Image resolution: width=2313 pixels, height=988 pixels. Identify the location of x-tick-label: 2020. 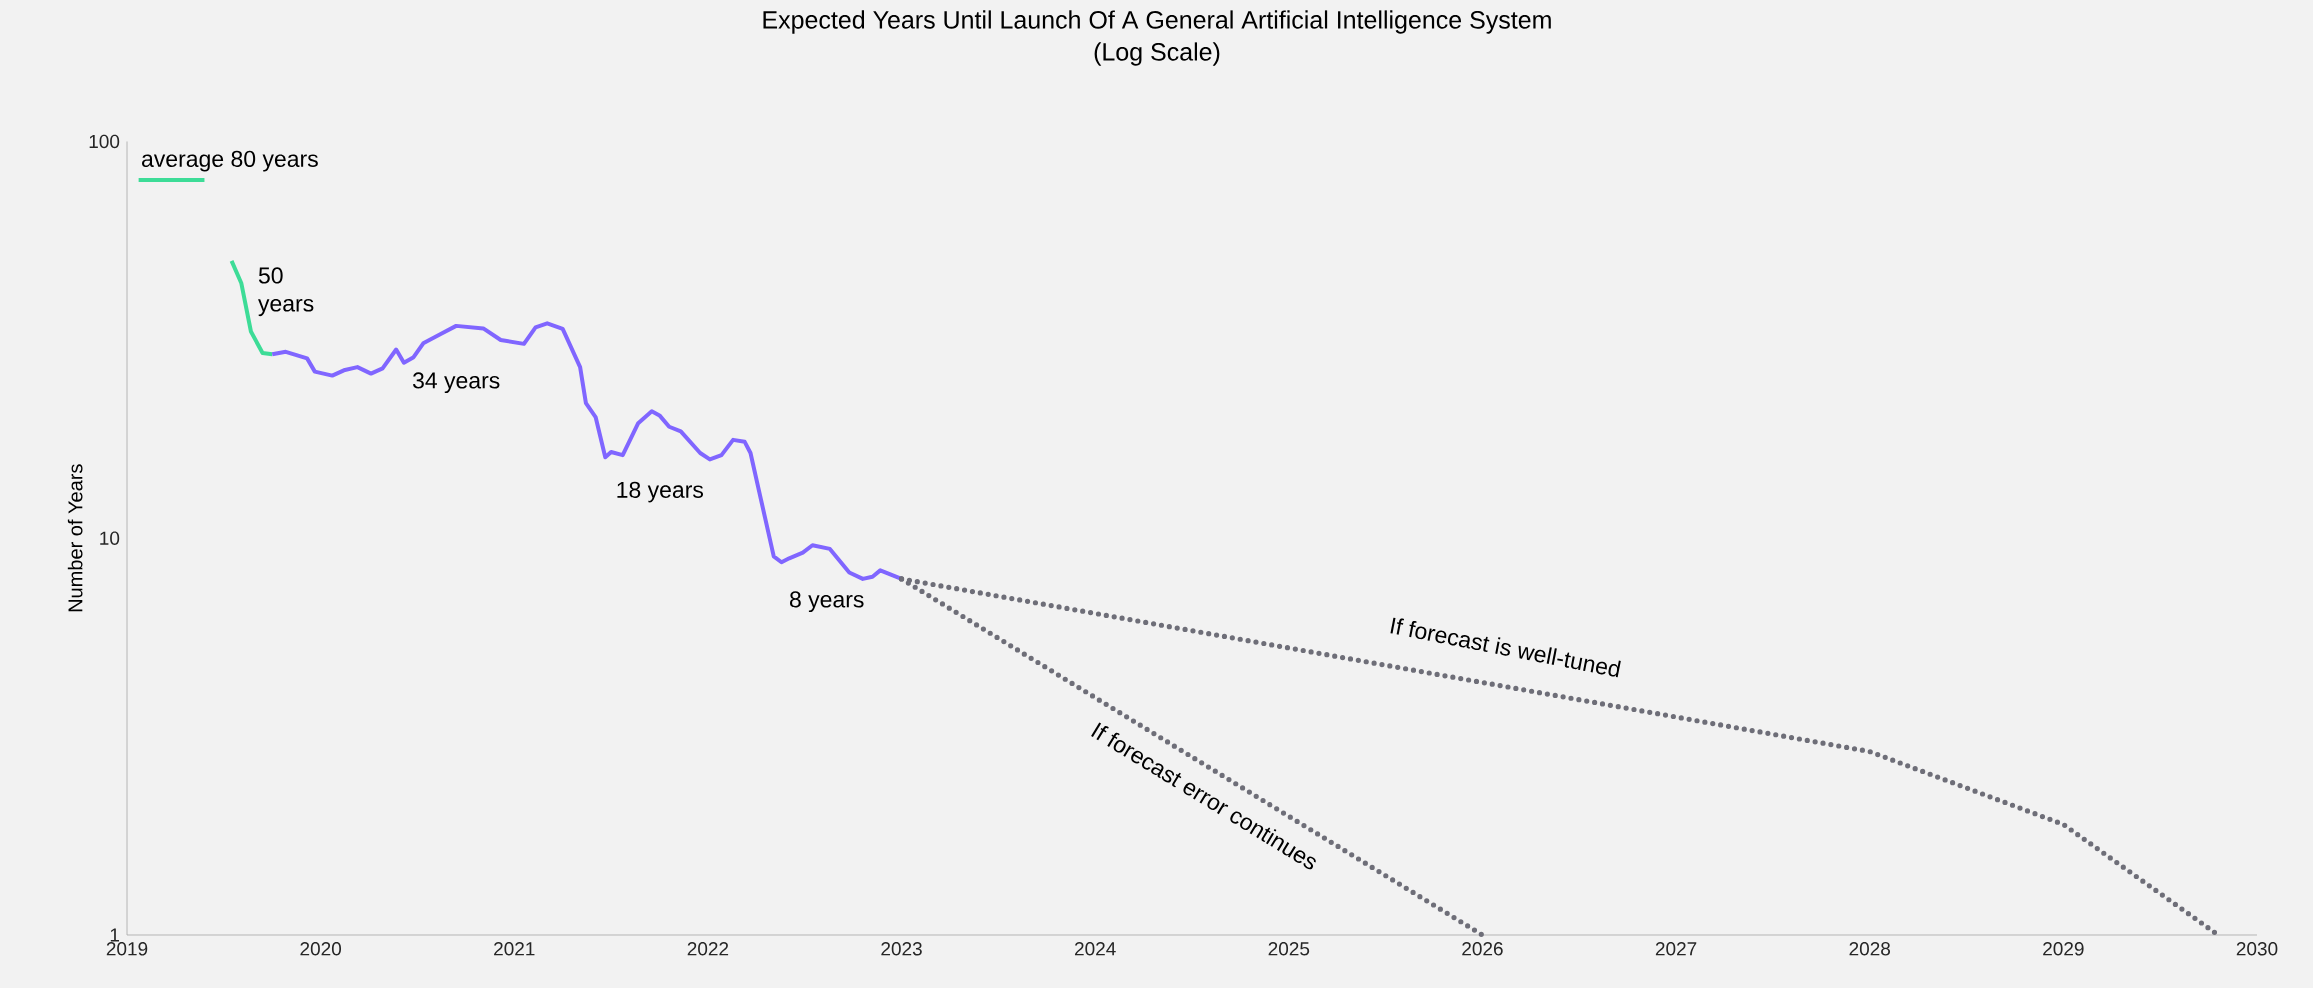
(321, 949).